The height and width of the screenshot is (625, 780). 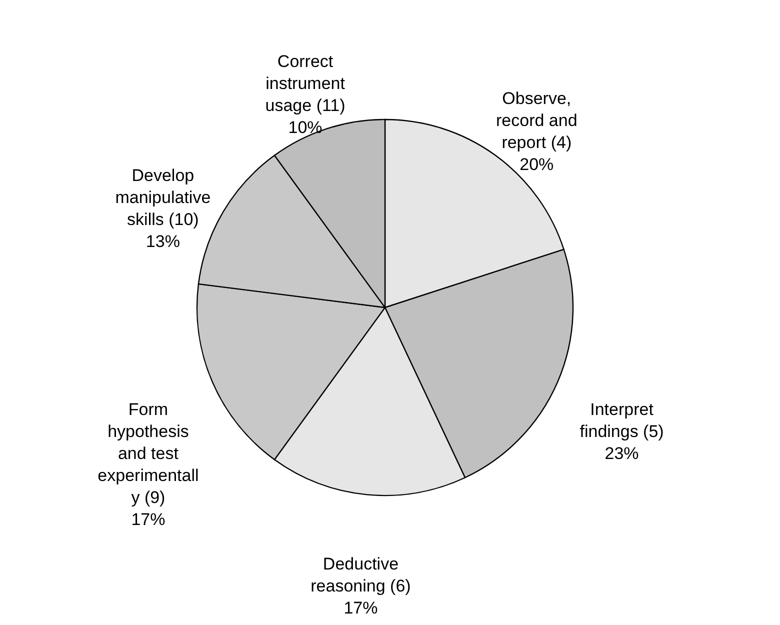 I want to click on slice-label: Form hypothesis and test experimentally (9), so click(x=148, y=453).